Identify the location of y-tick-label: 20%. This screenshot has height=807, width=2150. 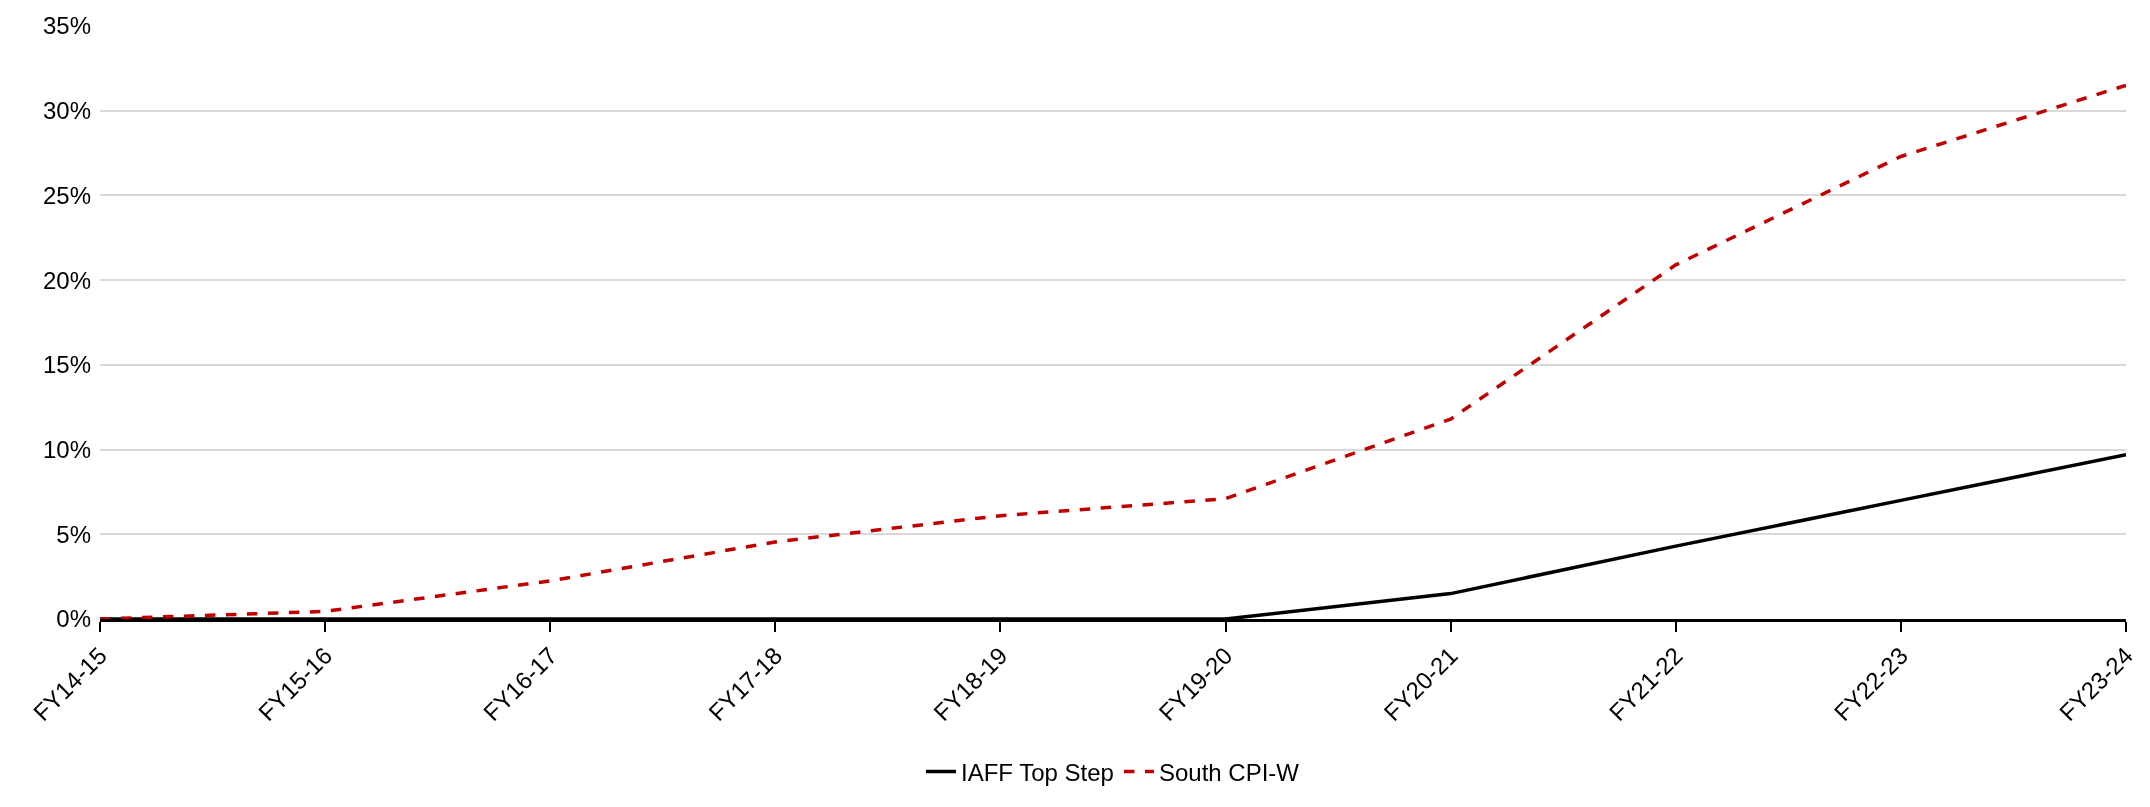
(66, 280).